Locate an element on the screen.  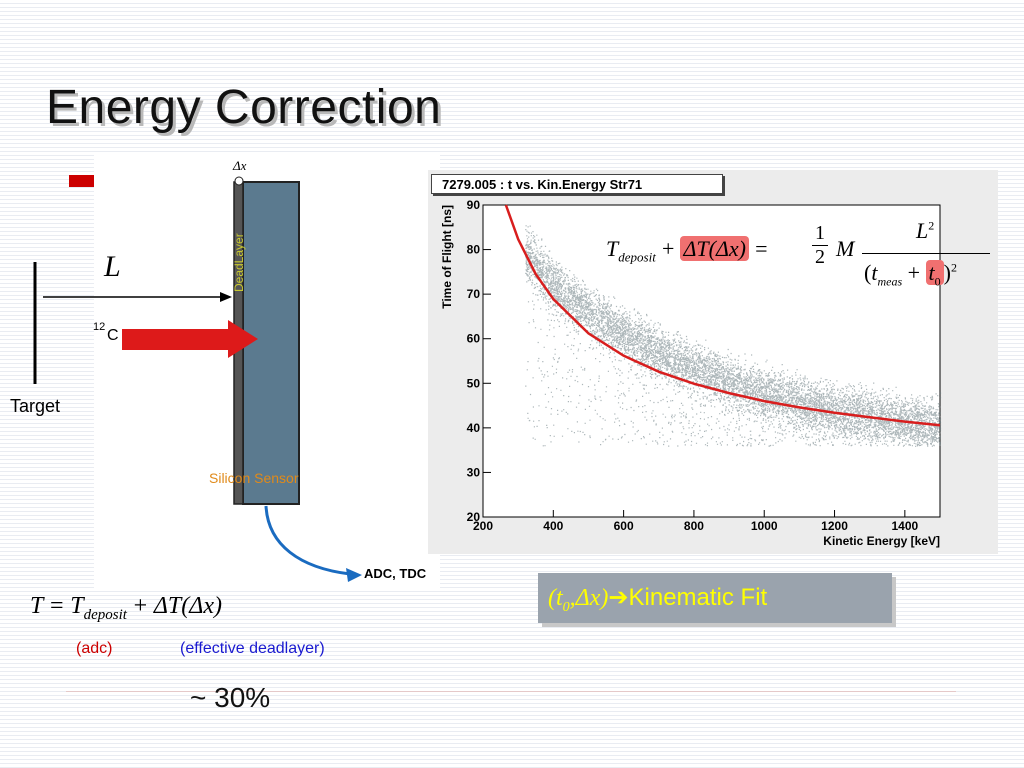
beam-element: C is located at coordinates (113, 335).